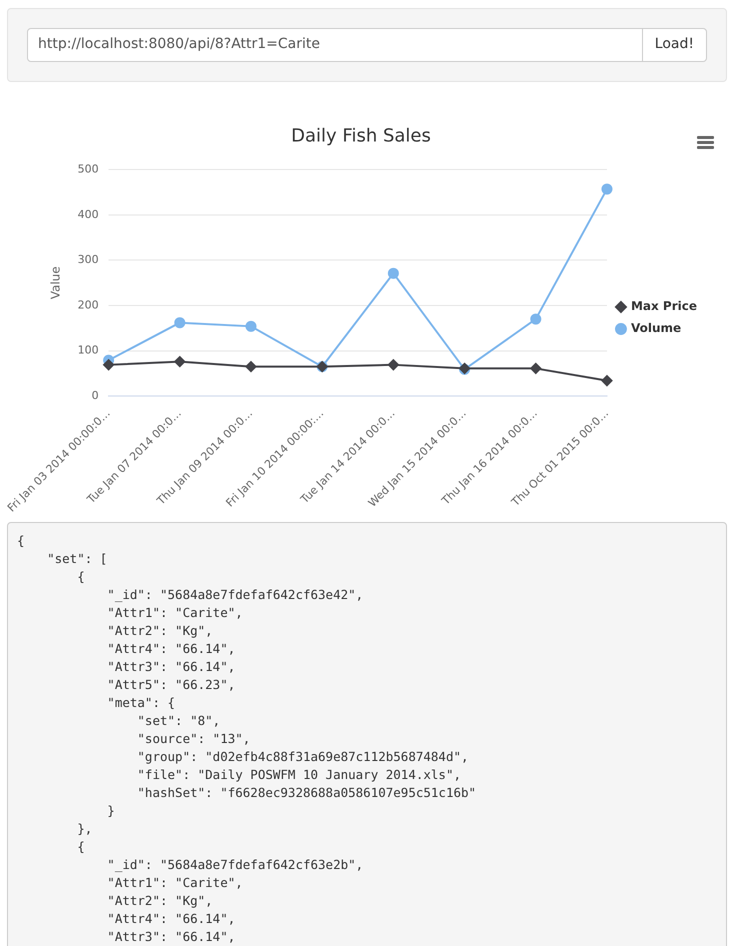 This screenshot has width=738, height=946. I want to click on text: Load!, so click(674, 45).